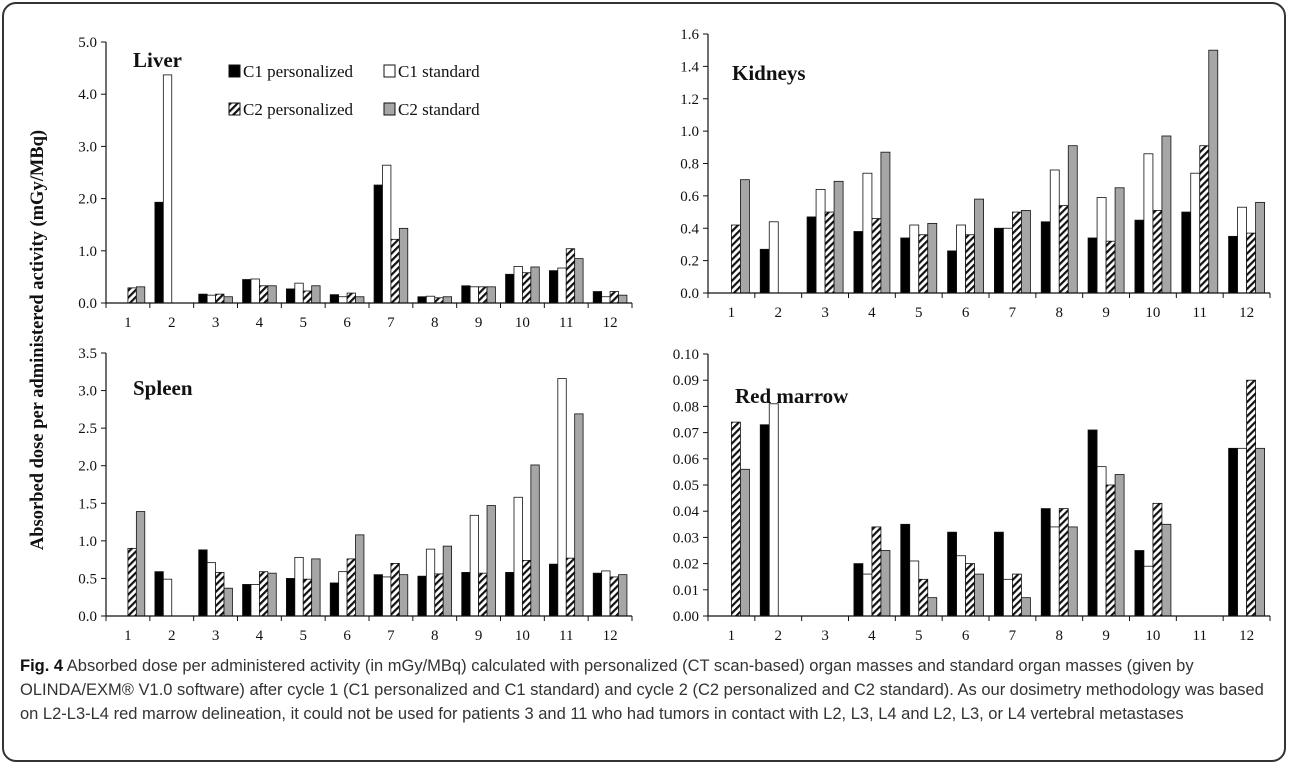 The height and width of the screenshot is (766, 1290). Describe the element at coordinates (479, 323) in the screenshot. I see `liver-x-tick-label: 9` at that location.